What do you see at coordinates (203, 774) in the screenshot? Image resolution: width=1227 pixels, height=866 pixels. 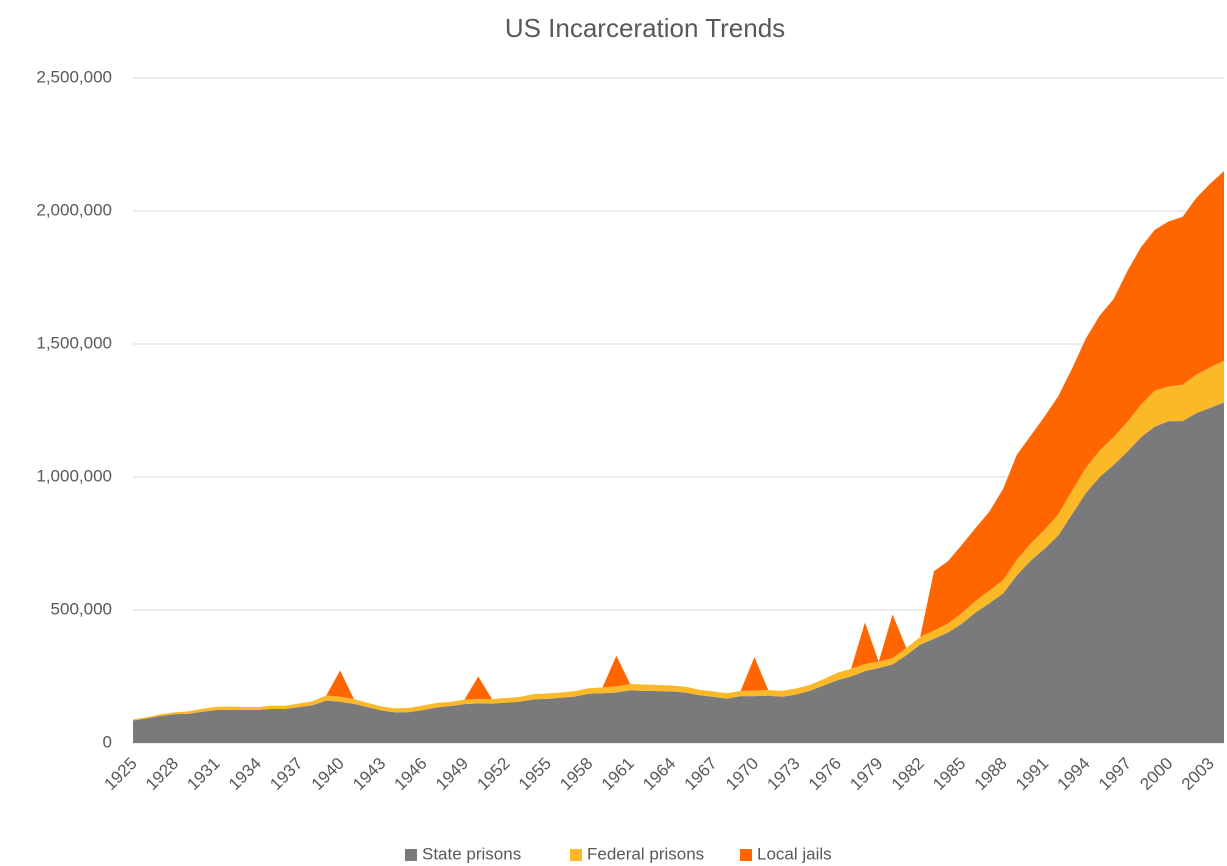 I see `x-tick-label: 1931` at bounding box center [203, 774].